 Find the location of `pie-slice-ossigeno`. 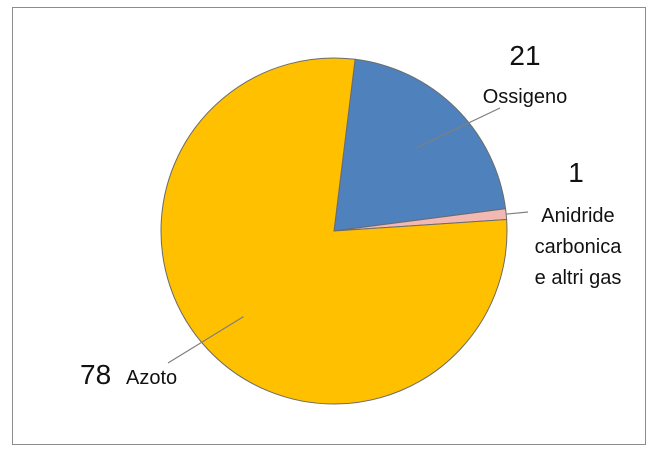

pie-slice-ossigeno is located at coordinates (420, 145).